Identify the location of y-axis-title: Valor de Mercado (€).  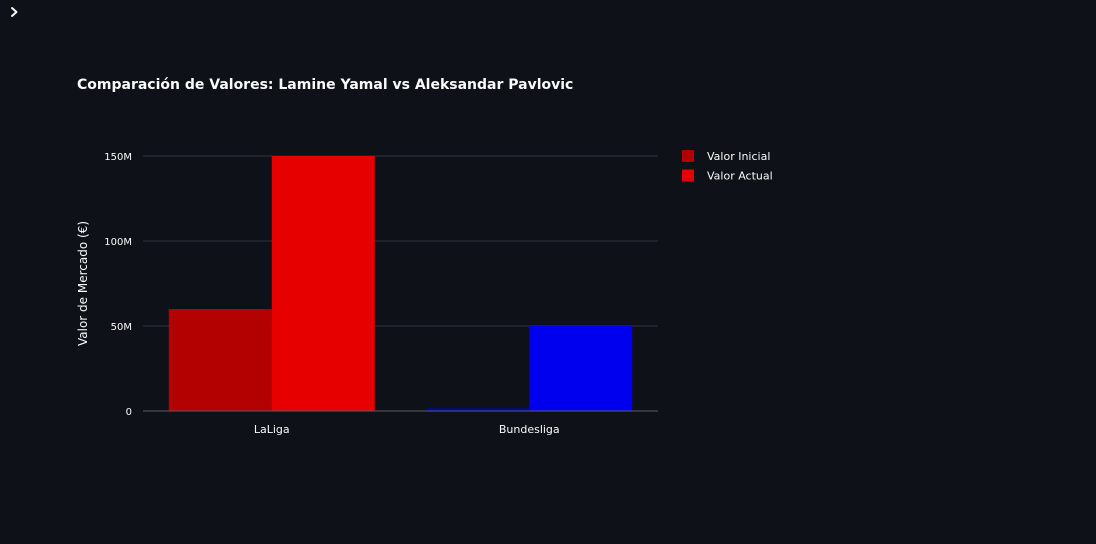
(83, 283).